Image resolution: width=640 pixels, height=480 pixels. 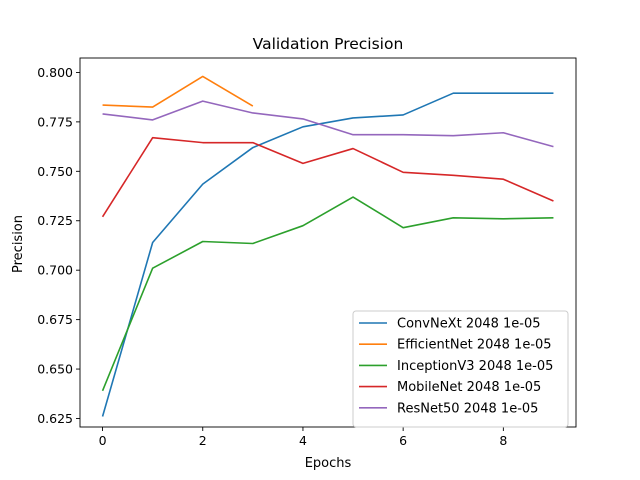 I want to click on x-tick-label: 4, so click(x=303, y=440).